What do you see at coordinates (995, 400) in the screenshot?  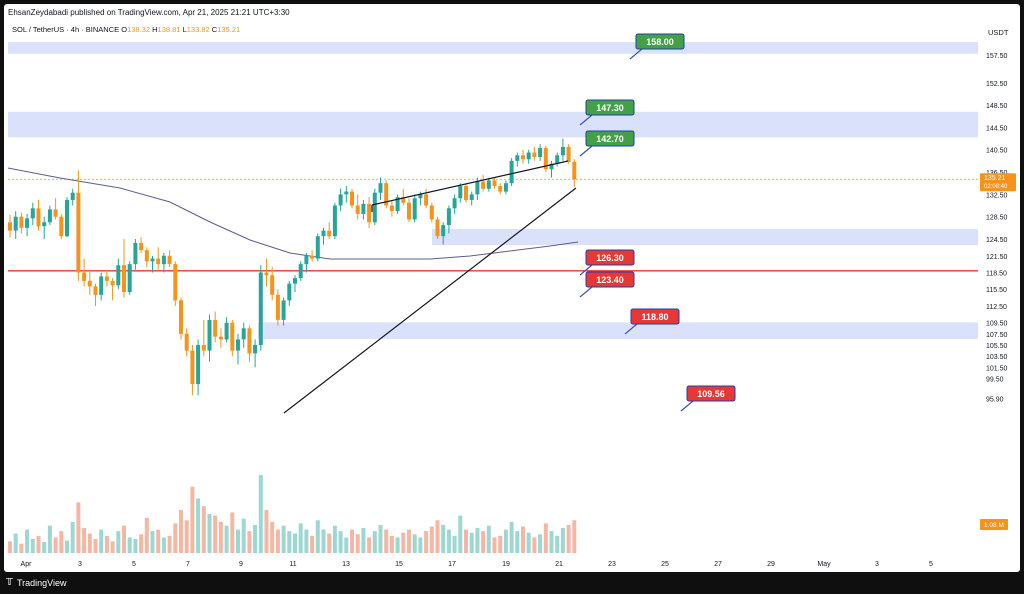 I see `y-tick-label: 95.90` at bounding box center [995, 400].